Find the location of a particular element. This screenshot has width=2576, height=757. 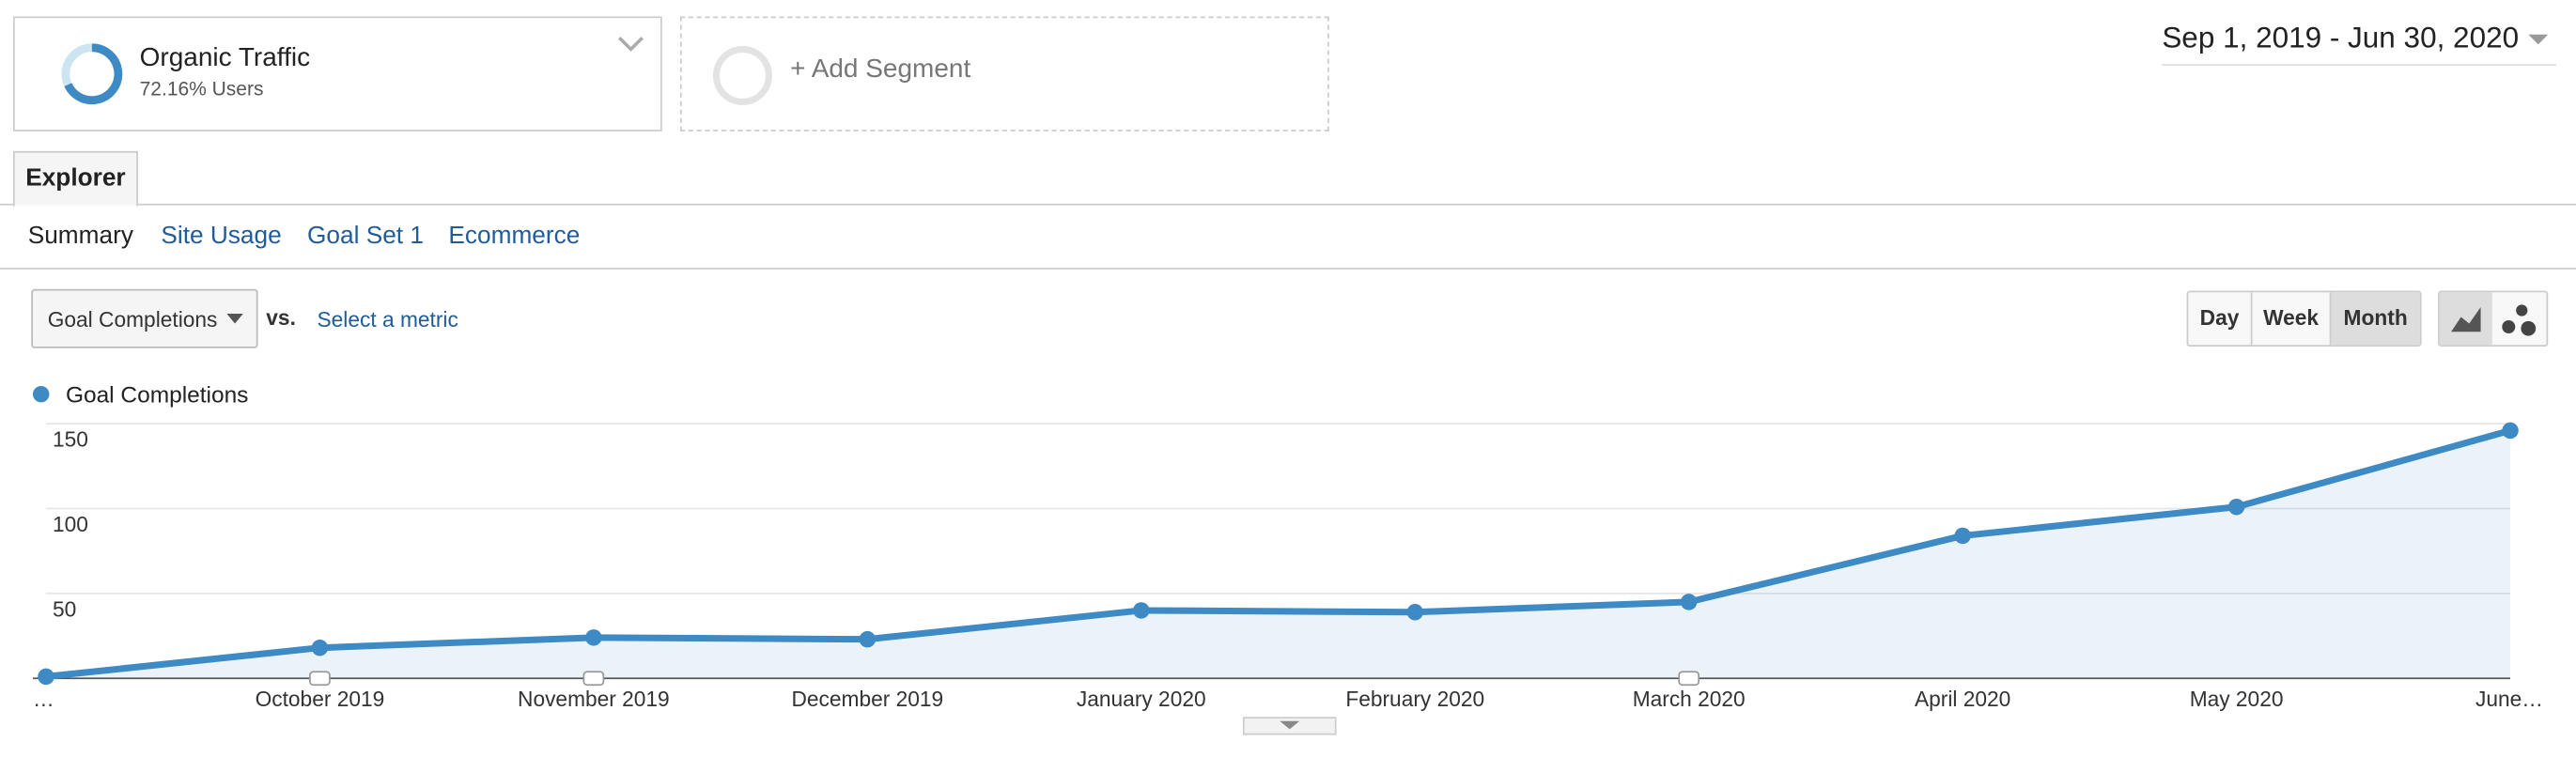

period-buttons: Day Week Month is located at coordinates (2304, 318).